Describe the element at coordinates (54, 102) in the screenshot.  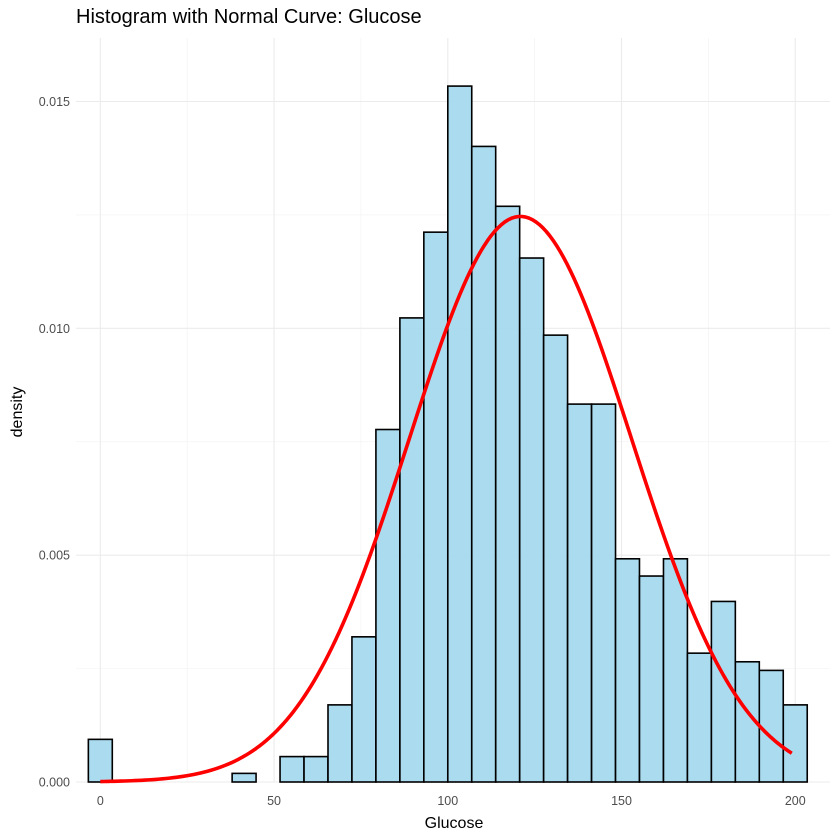
I see `y-tick-label: 0.015` at that location.